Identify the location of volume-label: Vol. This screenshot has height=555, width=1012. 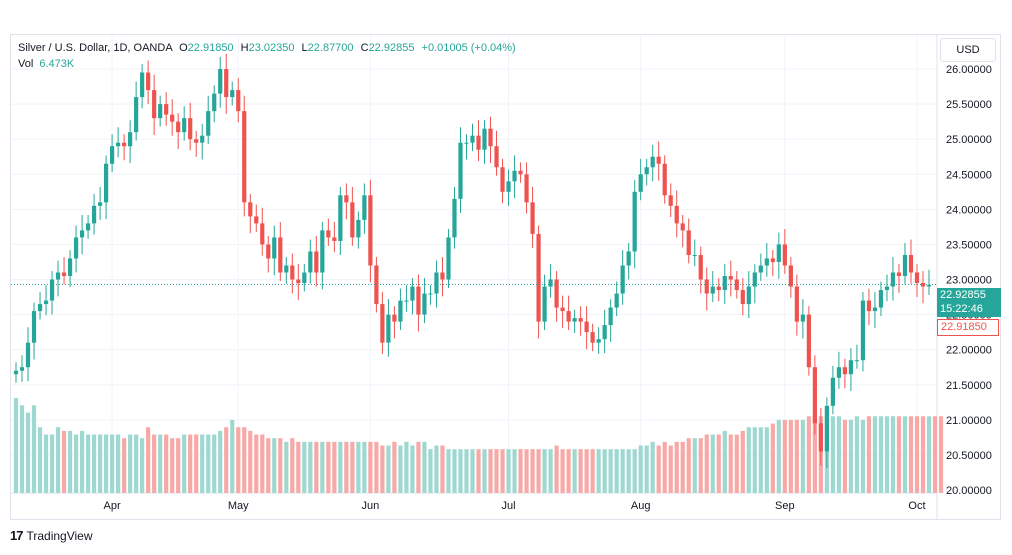
(26, 64).